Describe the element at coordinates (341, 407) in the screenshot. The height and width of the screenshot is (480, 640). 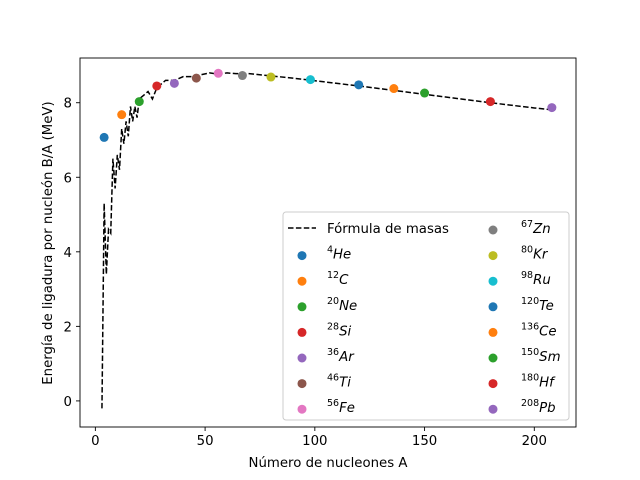
I see `legend-label-fe: 56Fe` at that location.